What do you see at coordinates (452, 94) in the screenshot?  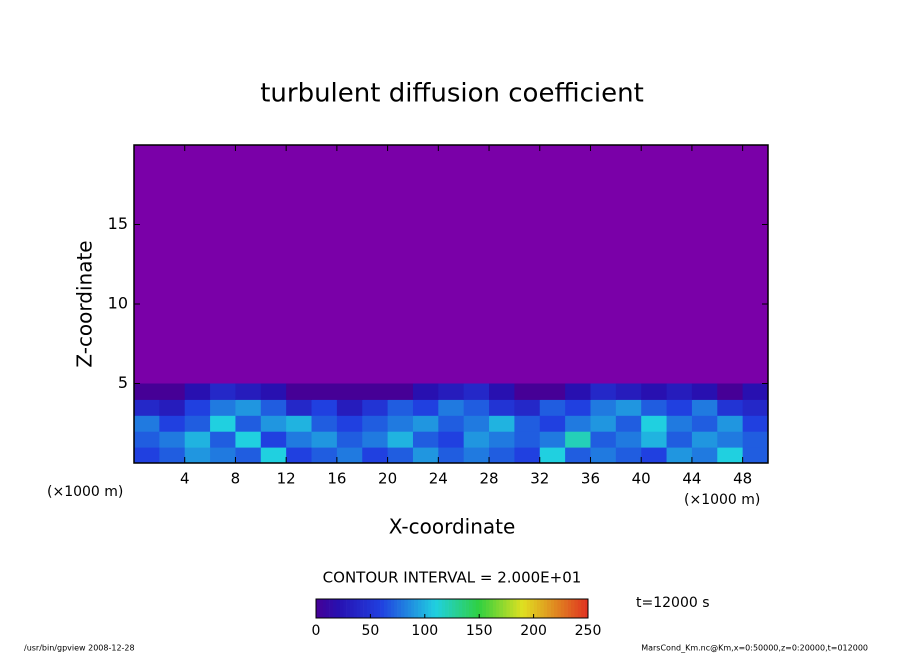 I see `chart-title: turbulent diffusion coefficient` at bounding box center [452, 94].